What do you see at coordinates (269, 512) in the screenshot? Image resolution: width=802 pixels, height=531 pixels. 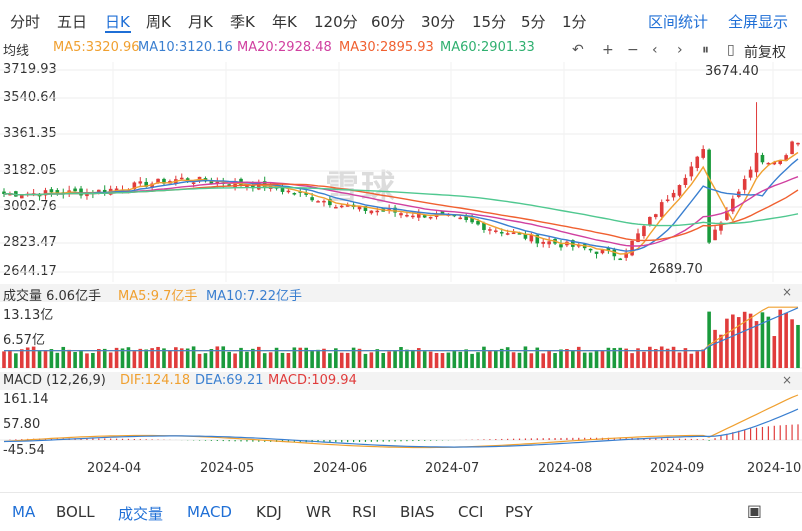 I see `tab-kdj: KDJ` at bounding box center [269, 512].